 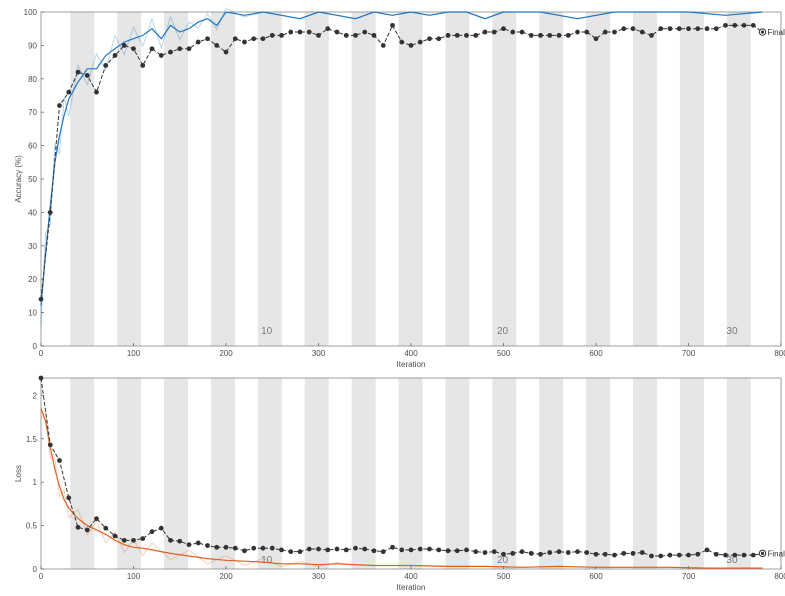 What do you see at coordinates (35, 395) in the screenshot?
I see `y-tick-label: 2` at bounding box center [35, 395].